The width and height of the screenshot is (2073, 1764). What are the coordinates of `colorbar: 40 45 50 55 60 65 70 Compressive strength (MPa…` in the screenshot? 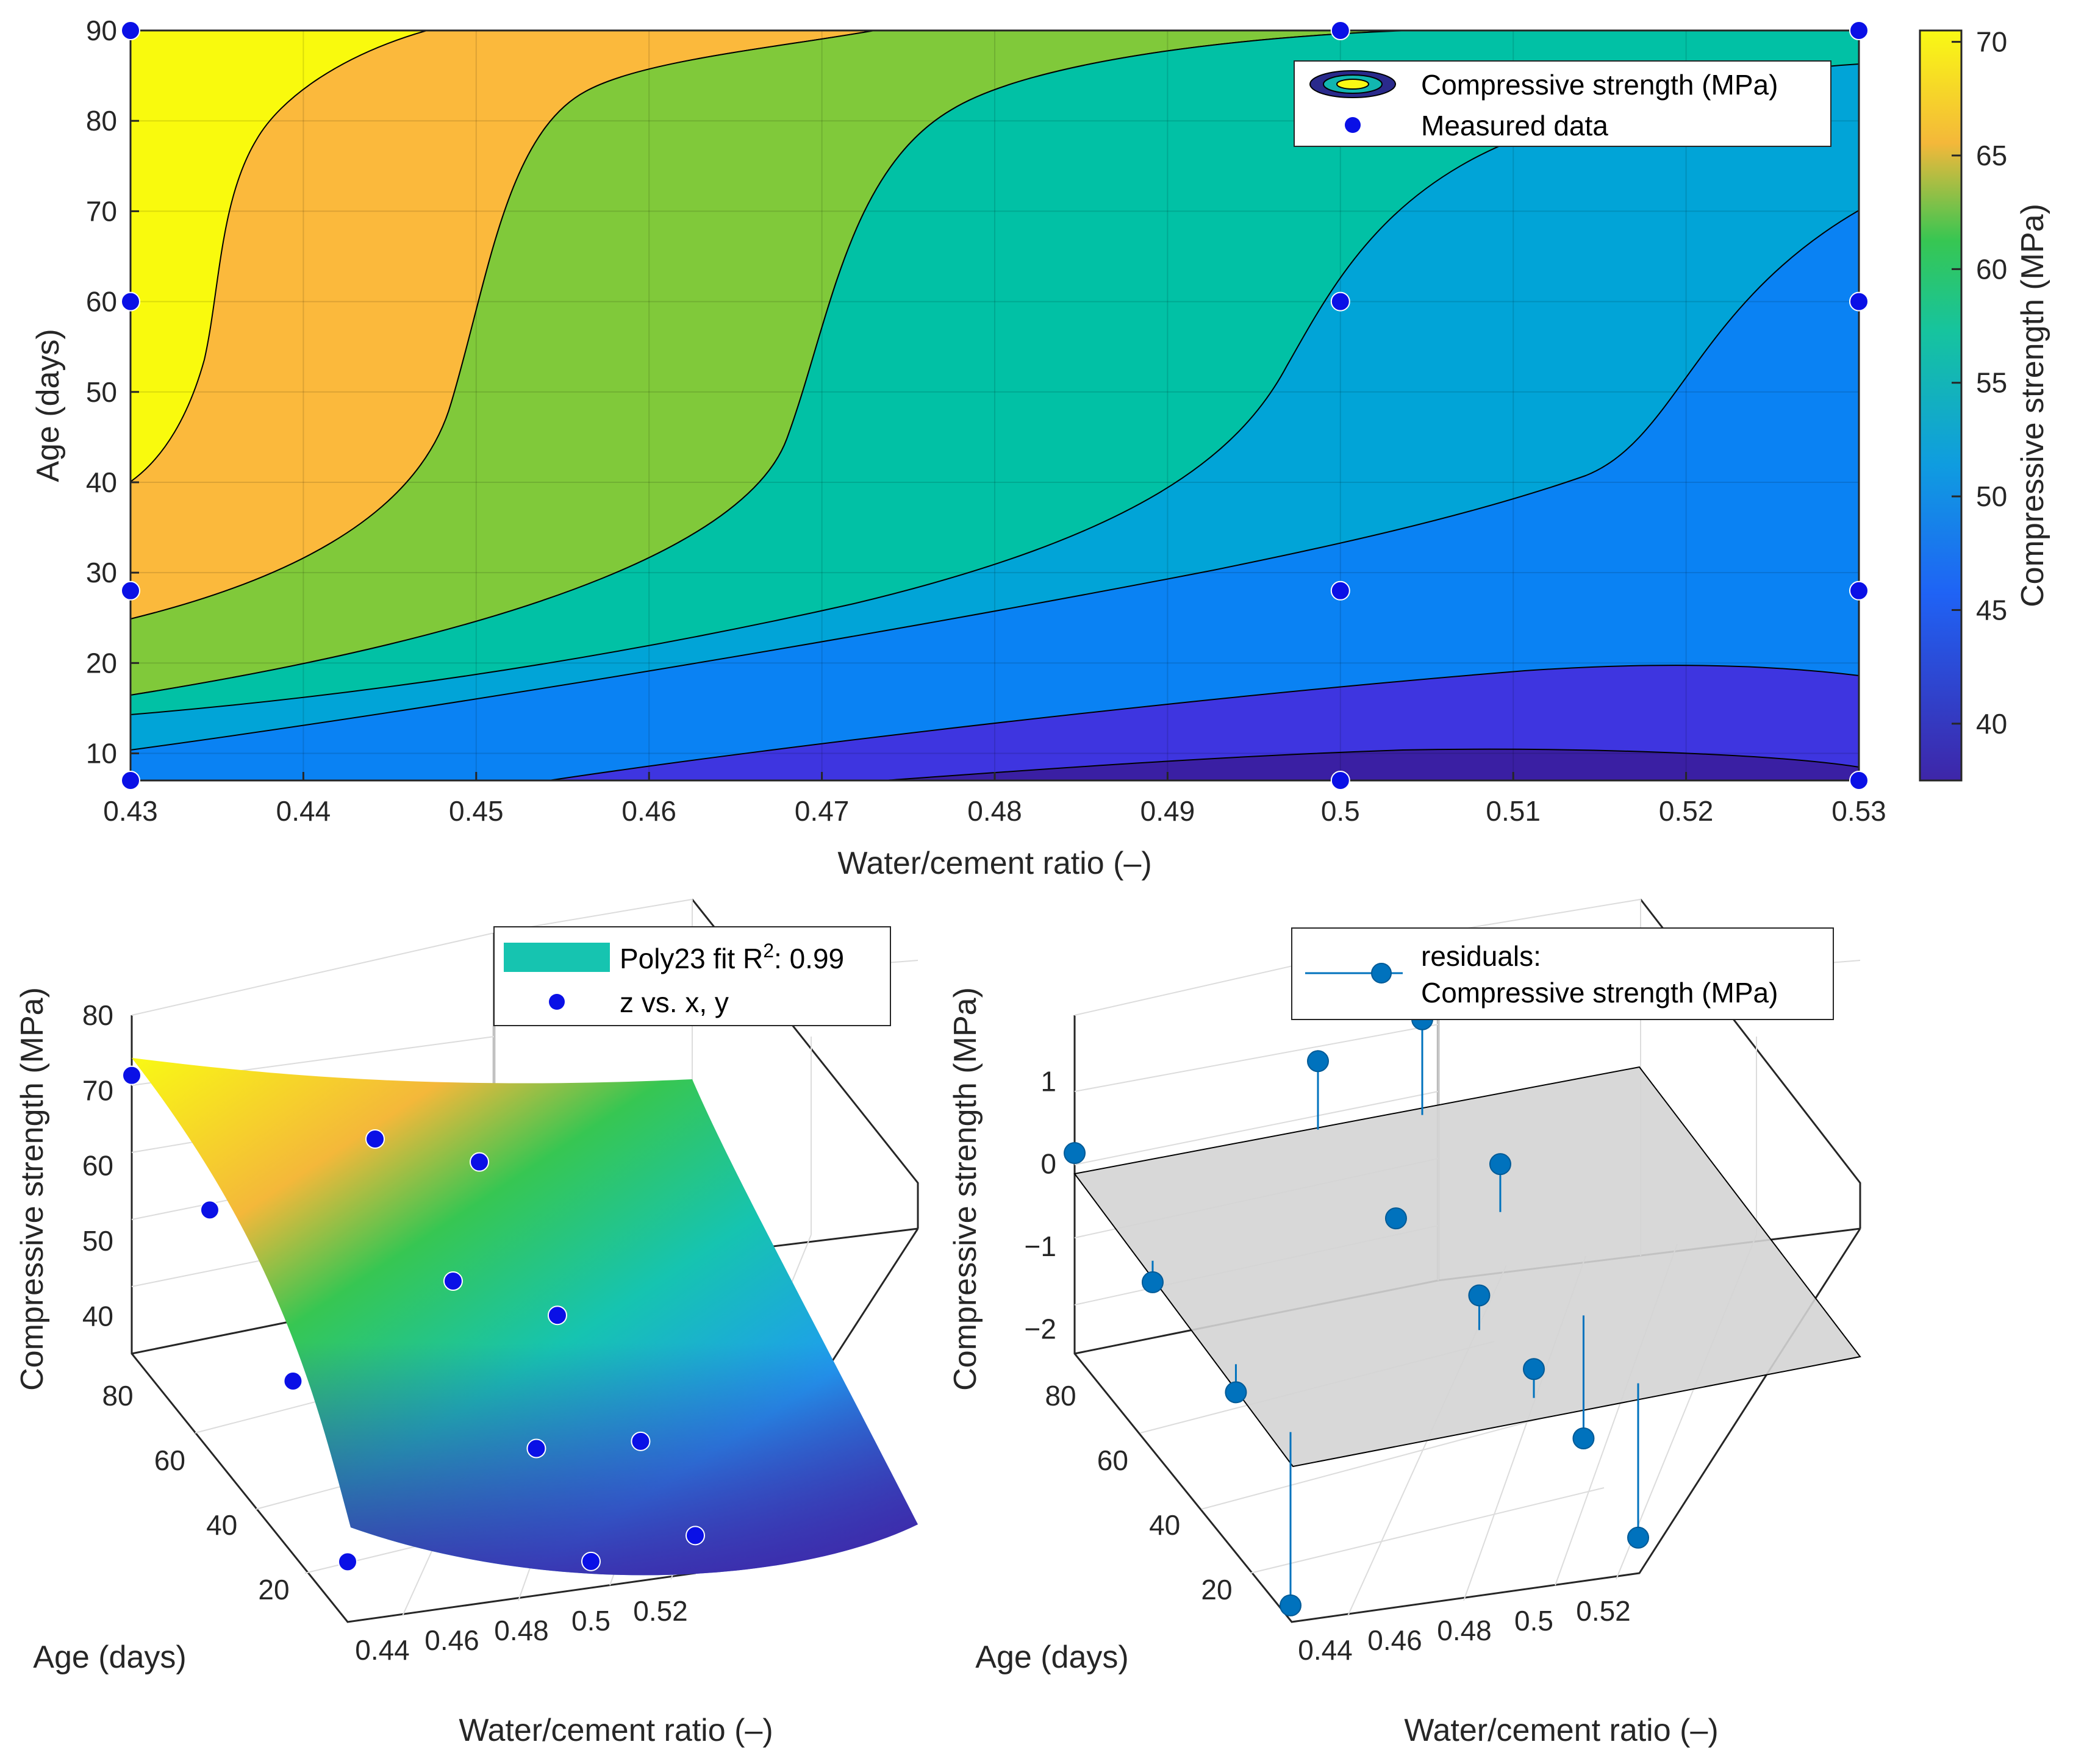 It's located at (1984, 404).